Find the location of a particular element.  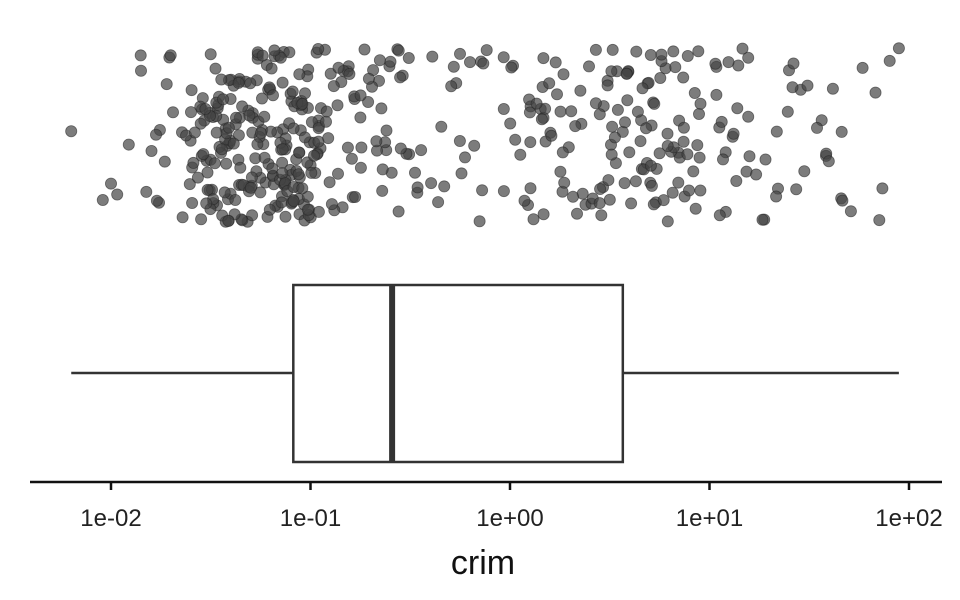

x-tick-label: 1e-01 is located at coordinates (310, 518).